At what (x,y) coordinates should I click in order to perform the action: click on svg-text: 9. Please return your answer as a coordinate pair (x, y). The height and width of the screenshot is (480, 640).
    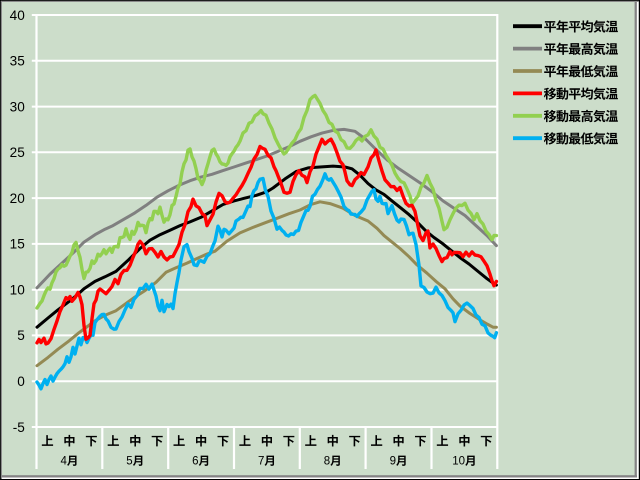
    Looking at the image, I should click on (393, 461).